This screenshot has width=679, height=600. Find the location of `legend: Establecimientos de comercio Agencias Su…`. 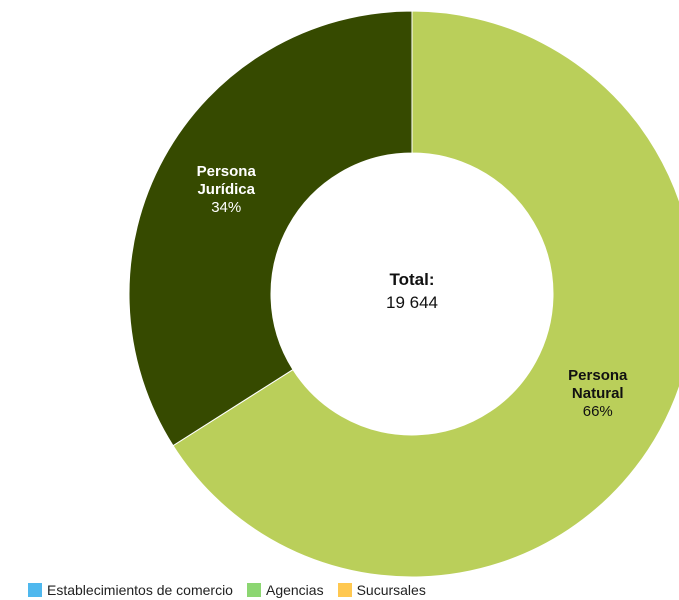

legend: Establecimientos de comercio Agencias Su… is located at coordinates (227, 590).